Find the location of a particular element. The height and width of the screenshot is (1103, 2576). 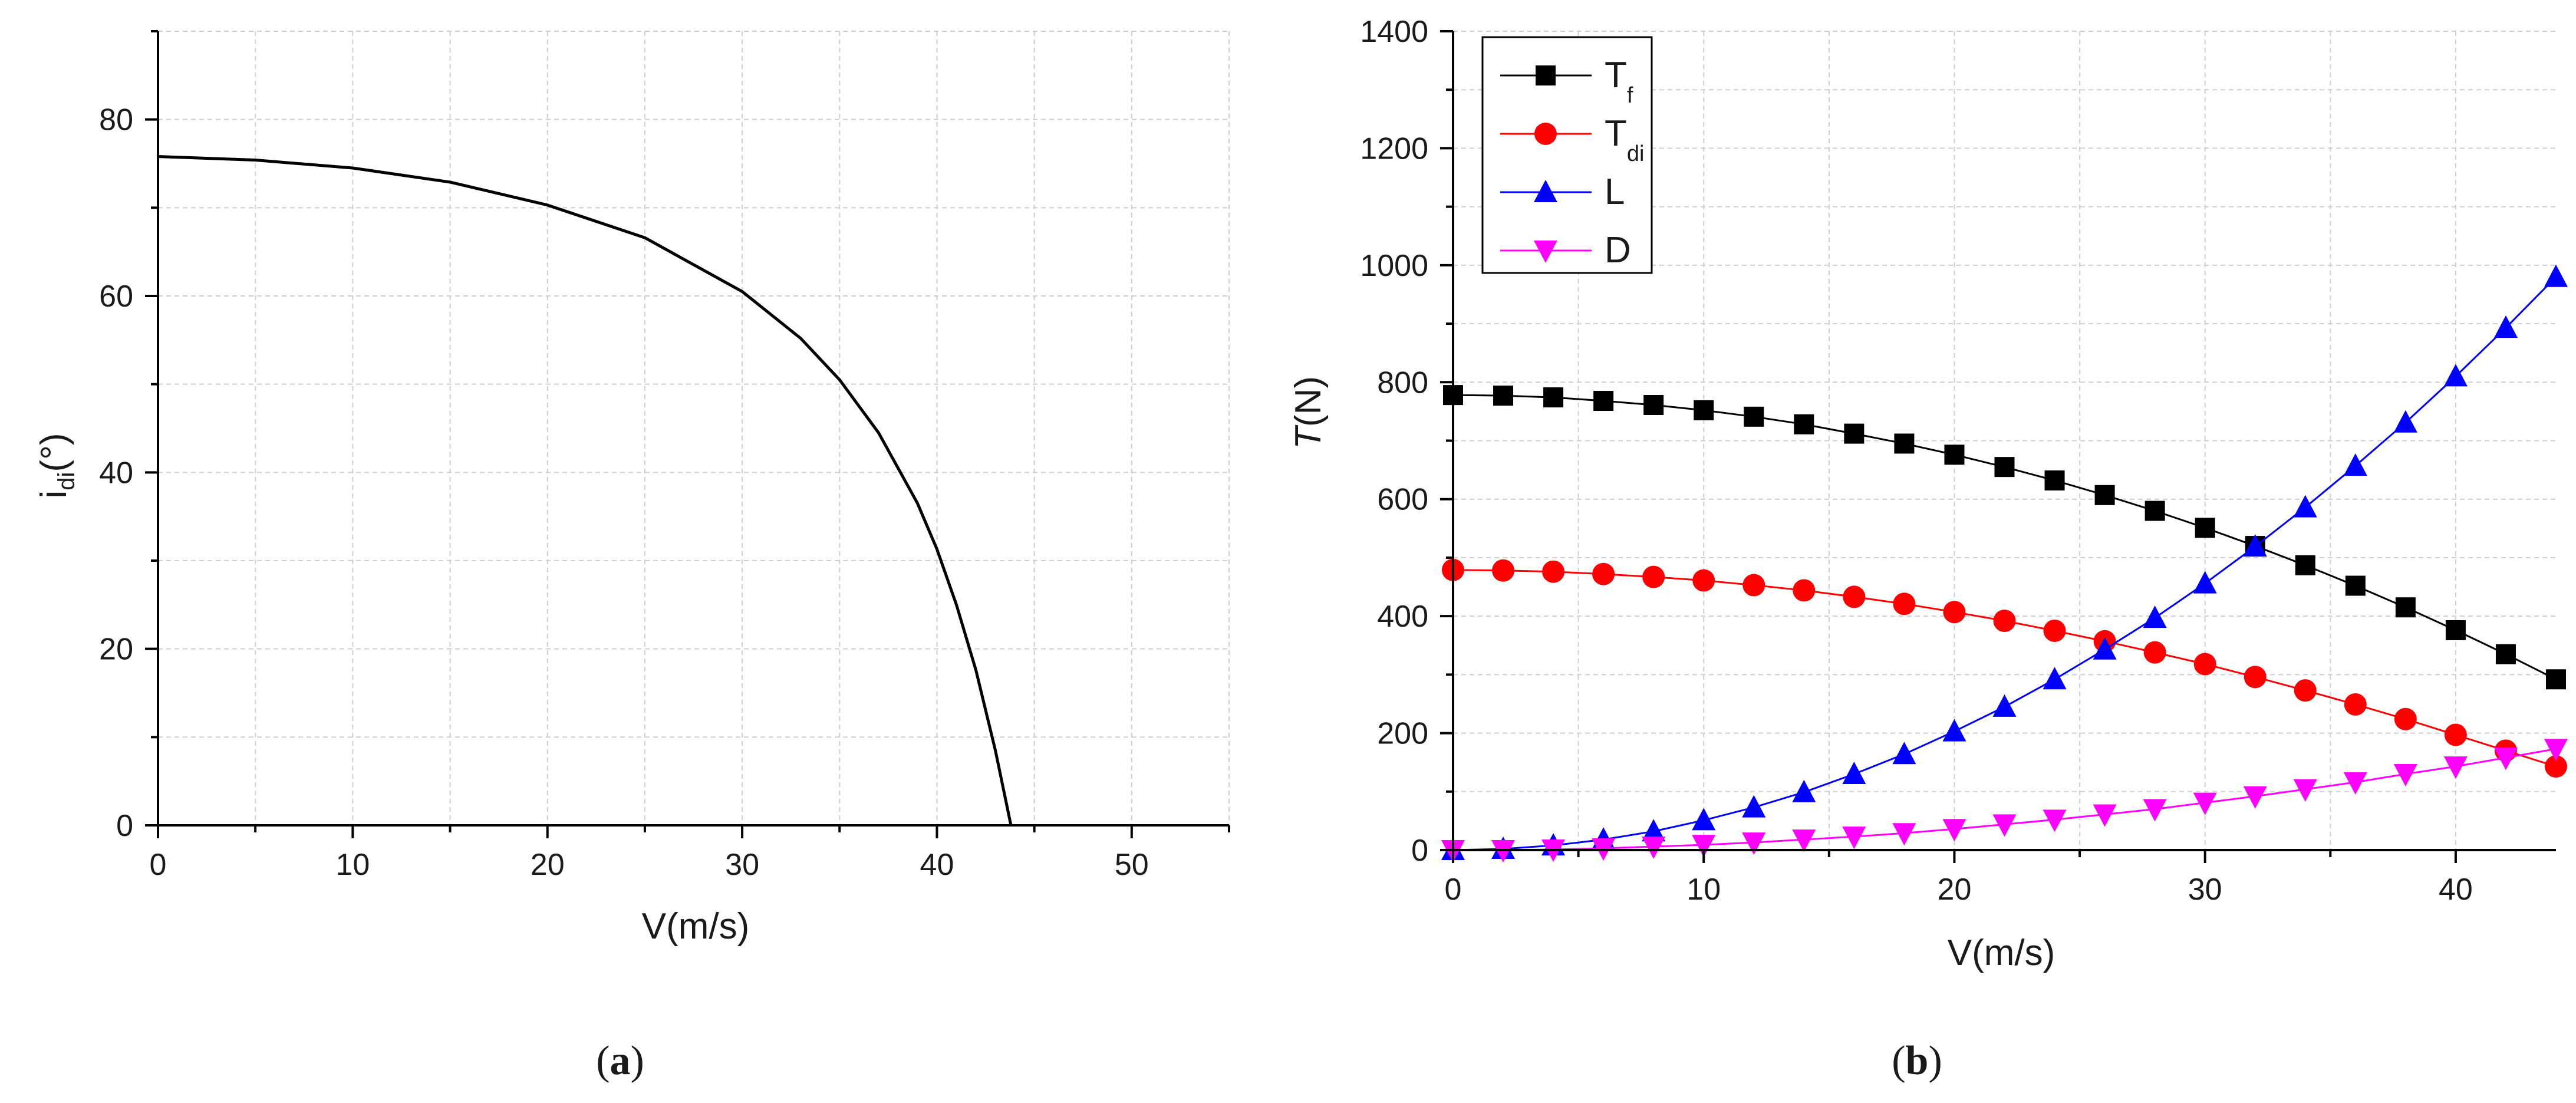

y-tick-label: 1200 is located at coordinates (1394, 148).